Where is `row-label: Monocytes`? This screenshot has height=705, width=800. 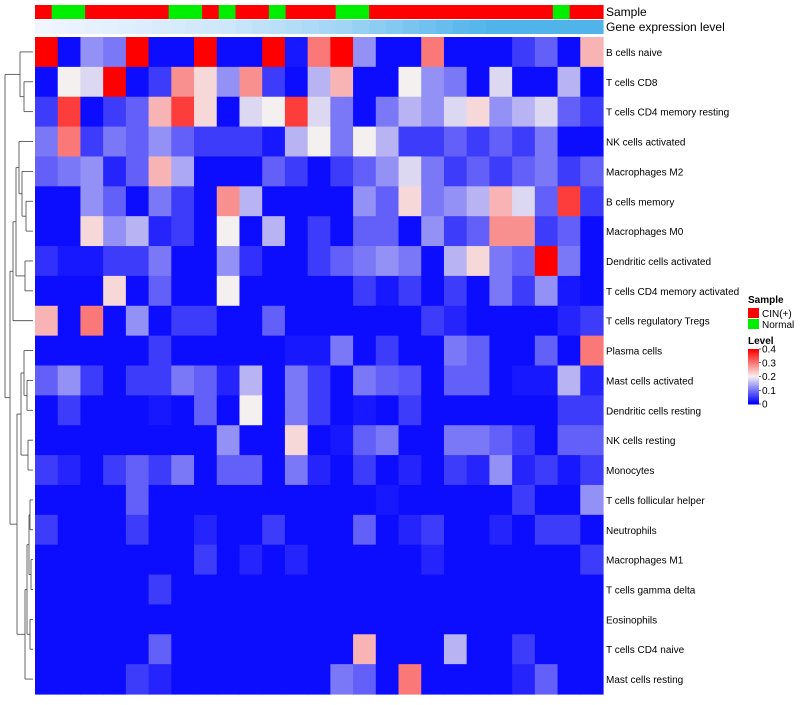
row-label: Monocytes is located at coordinates (630, 471).